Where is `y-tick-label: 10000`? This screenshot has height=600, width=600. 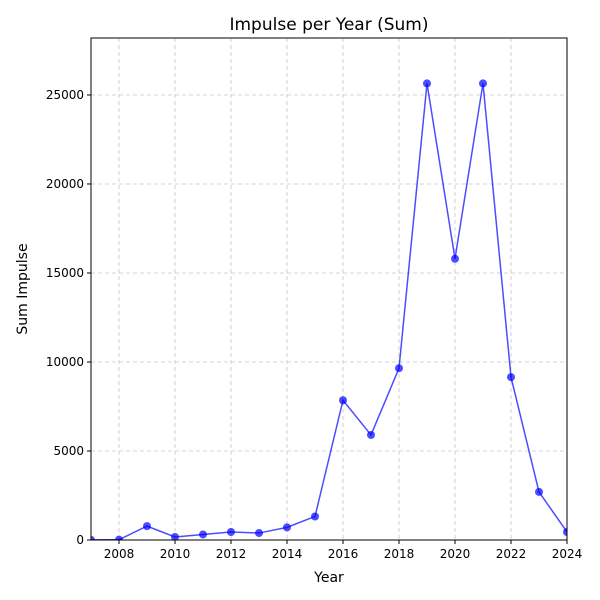
y-tick-label: 10000 is located at coordinates (65, 362).